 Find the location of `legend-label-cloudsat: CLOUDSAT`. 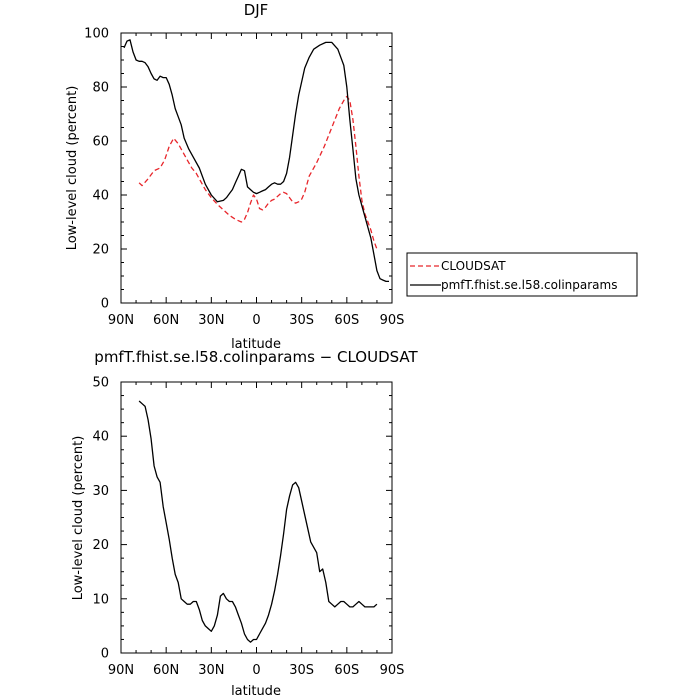

legend-label-cloudsat: CLOUDSAT is located at coordinates (473, 266).